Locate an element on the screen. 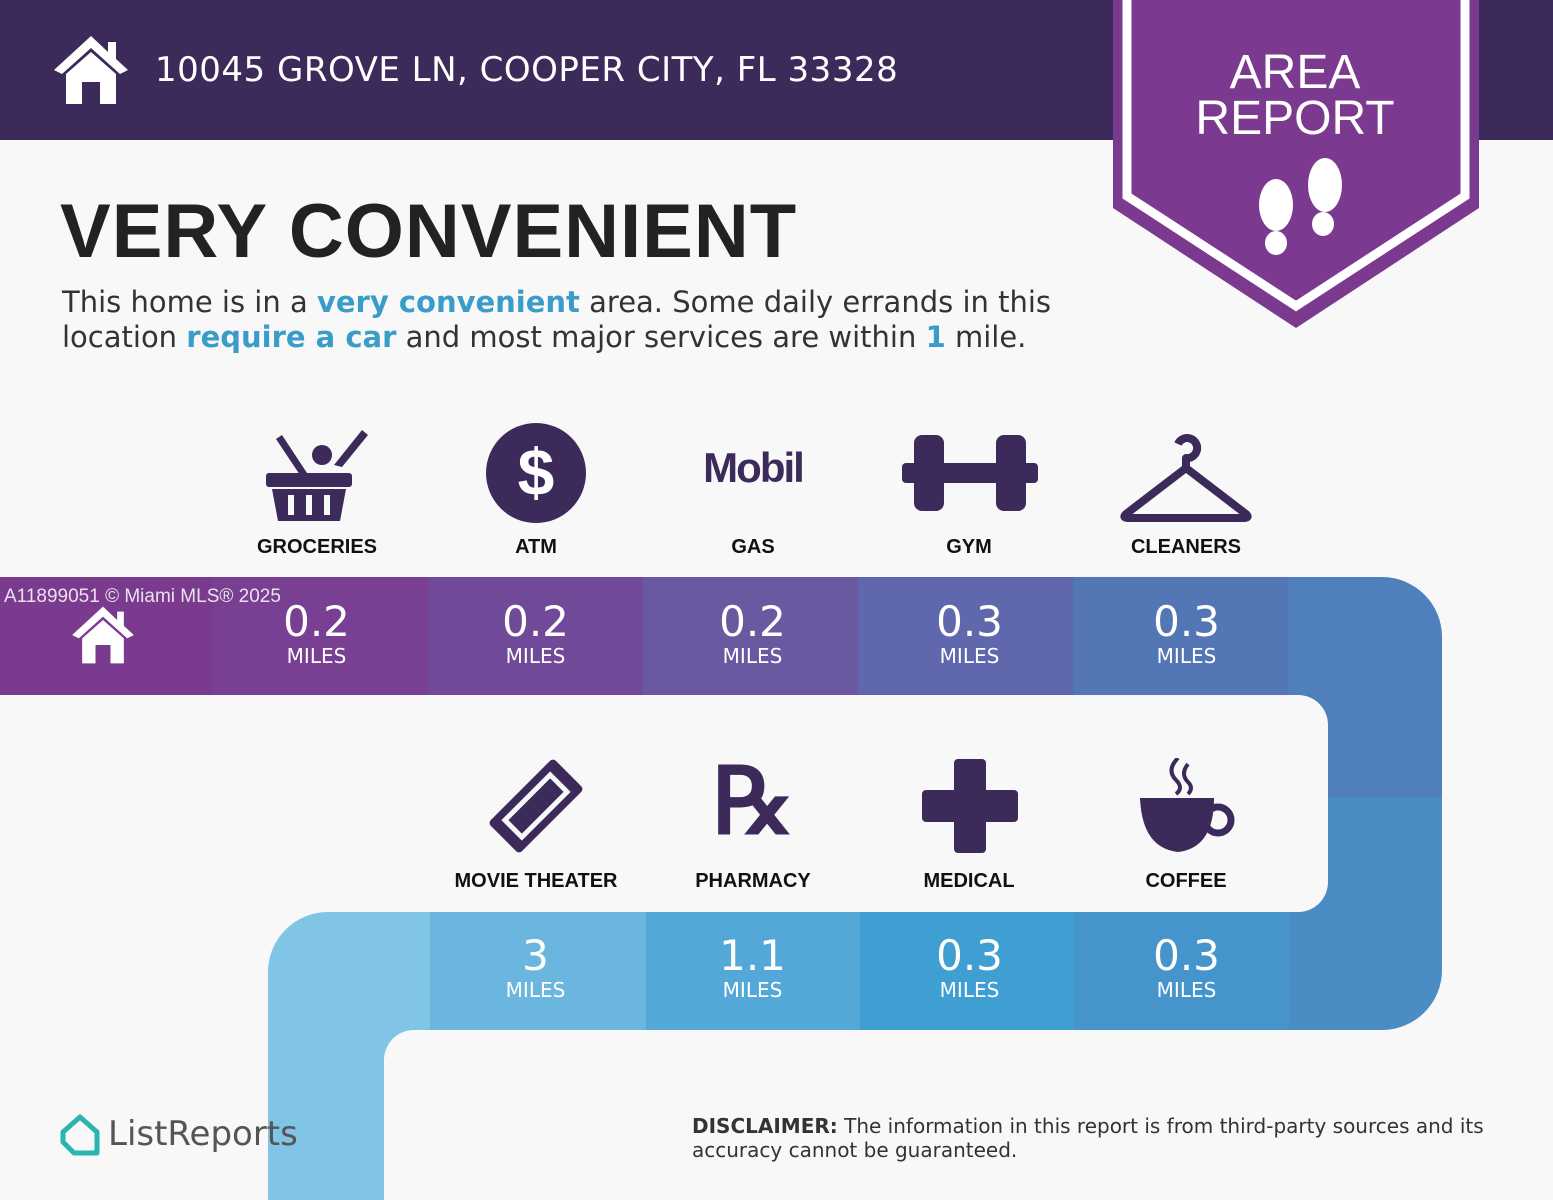 The height and width of the screenshot is (1200, 1553). badge-line-1: AREA is located at coordinates (1295, 72).